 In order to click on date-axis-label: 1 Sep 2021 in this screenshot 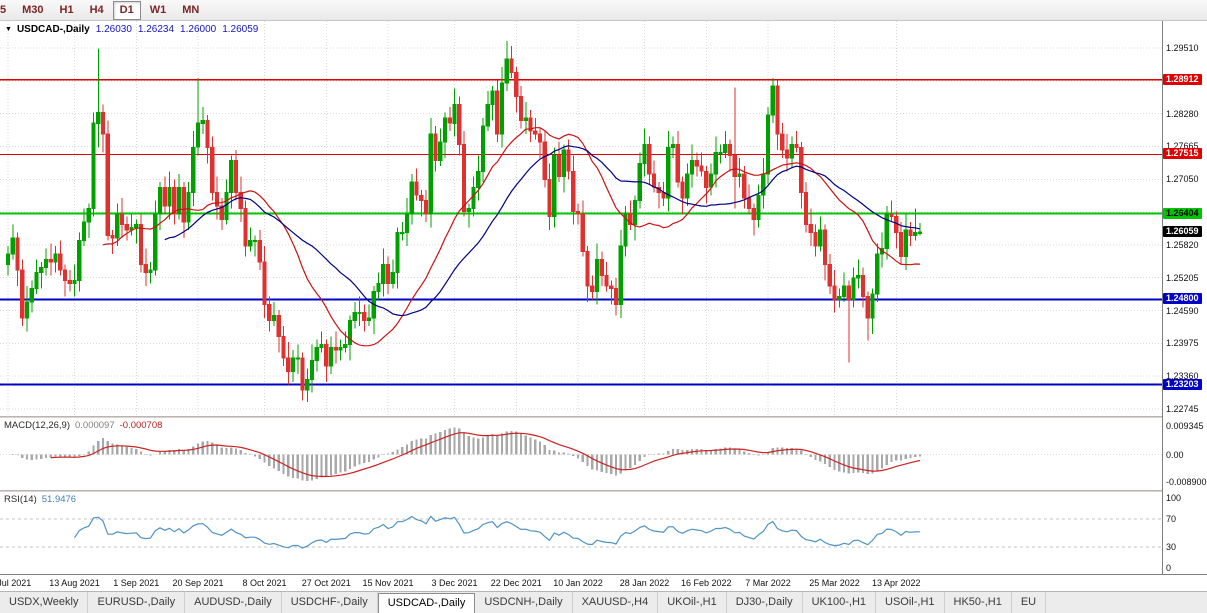, I will do `click(136, 583)`.